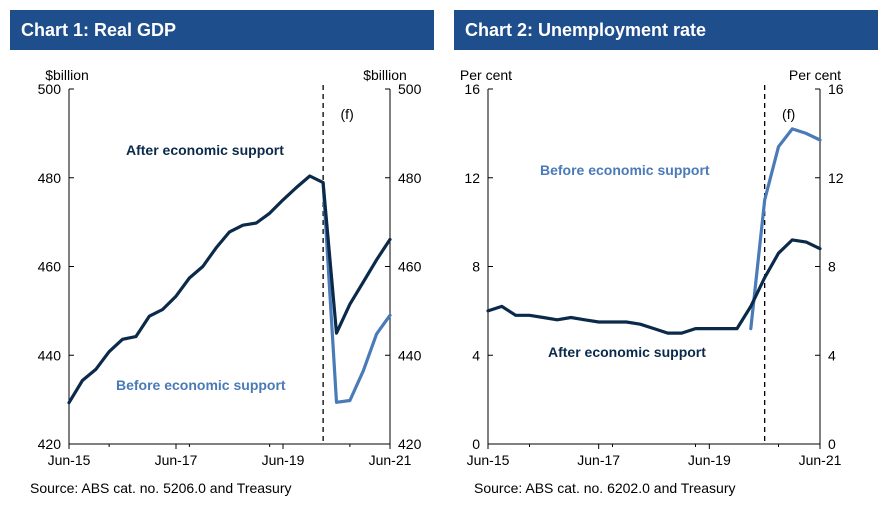 The height and width of the screenshot is (527, 888). Describe the element at coordinates (50, 444) in the screenshot. I see `y-tick-label-left: 420` at that location.